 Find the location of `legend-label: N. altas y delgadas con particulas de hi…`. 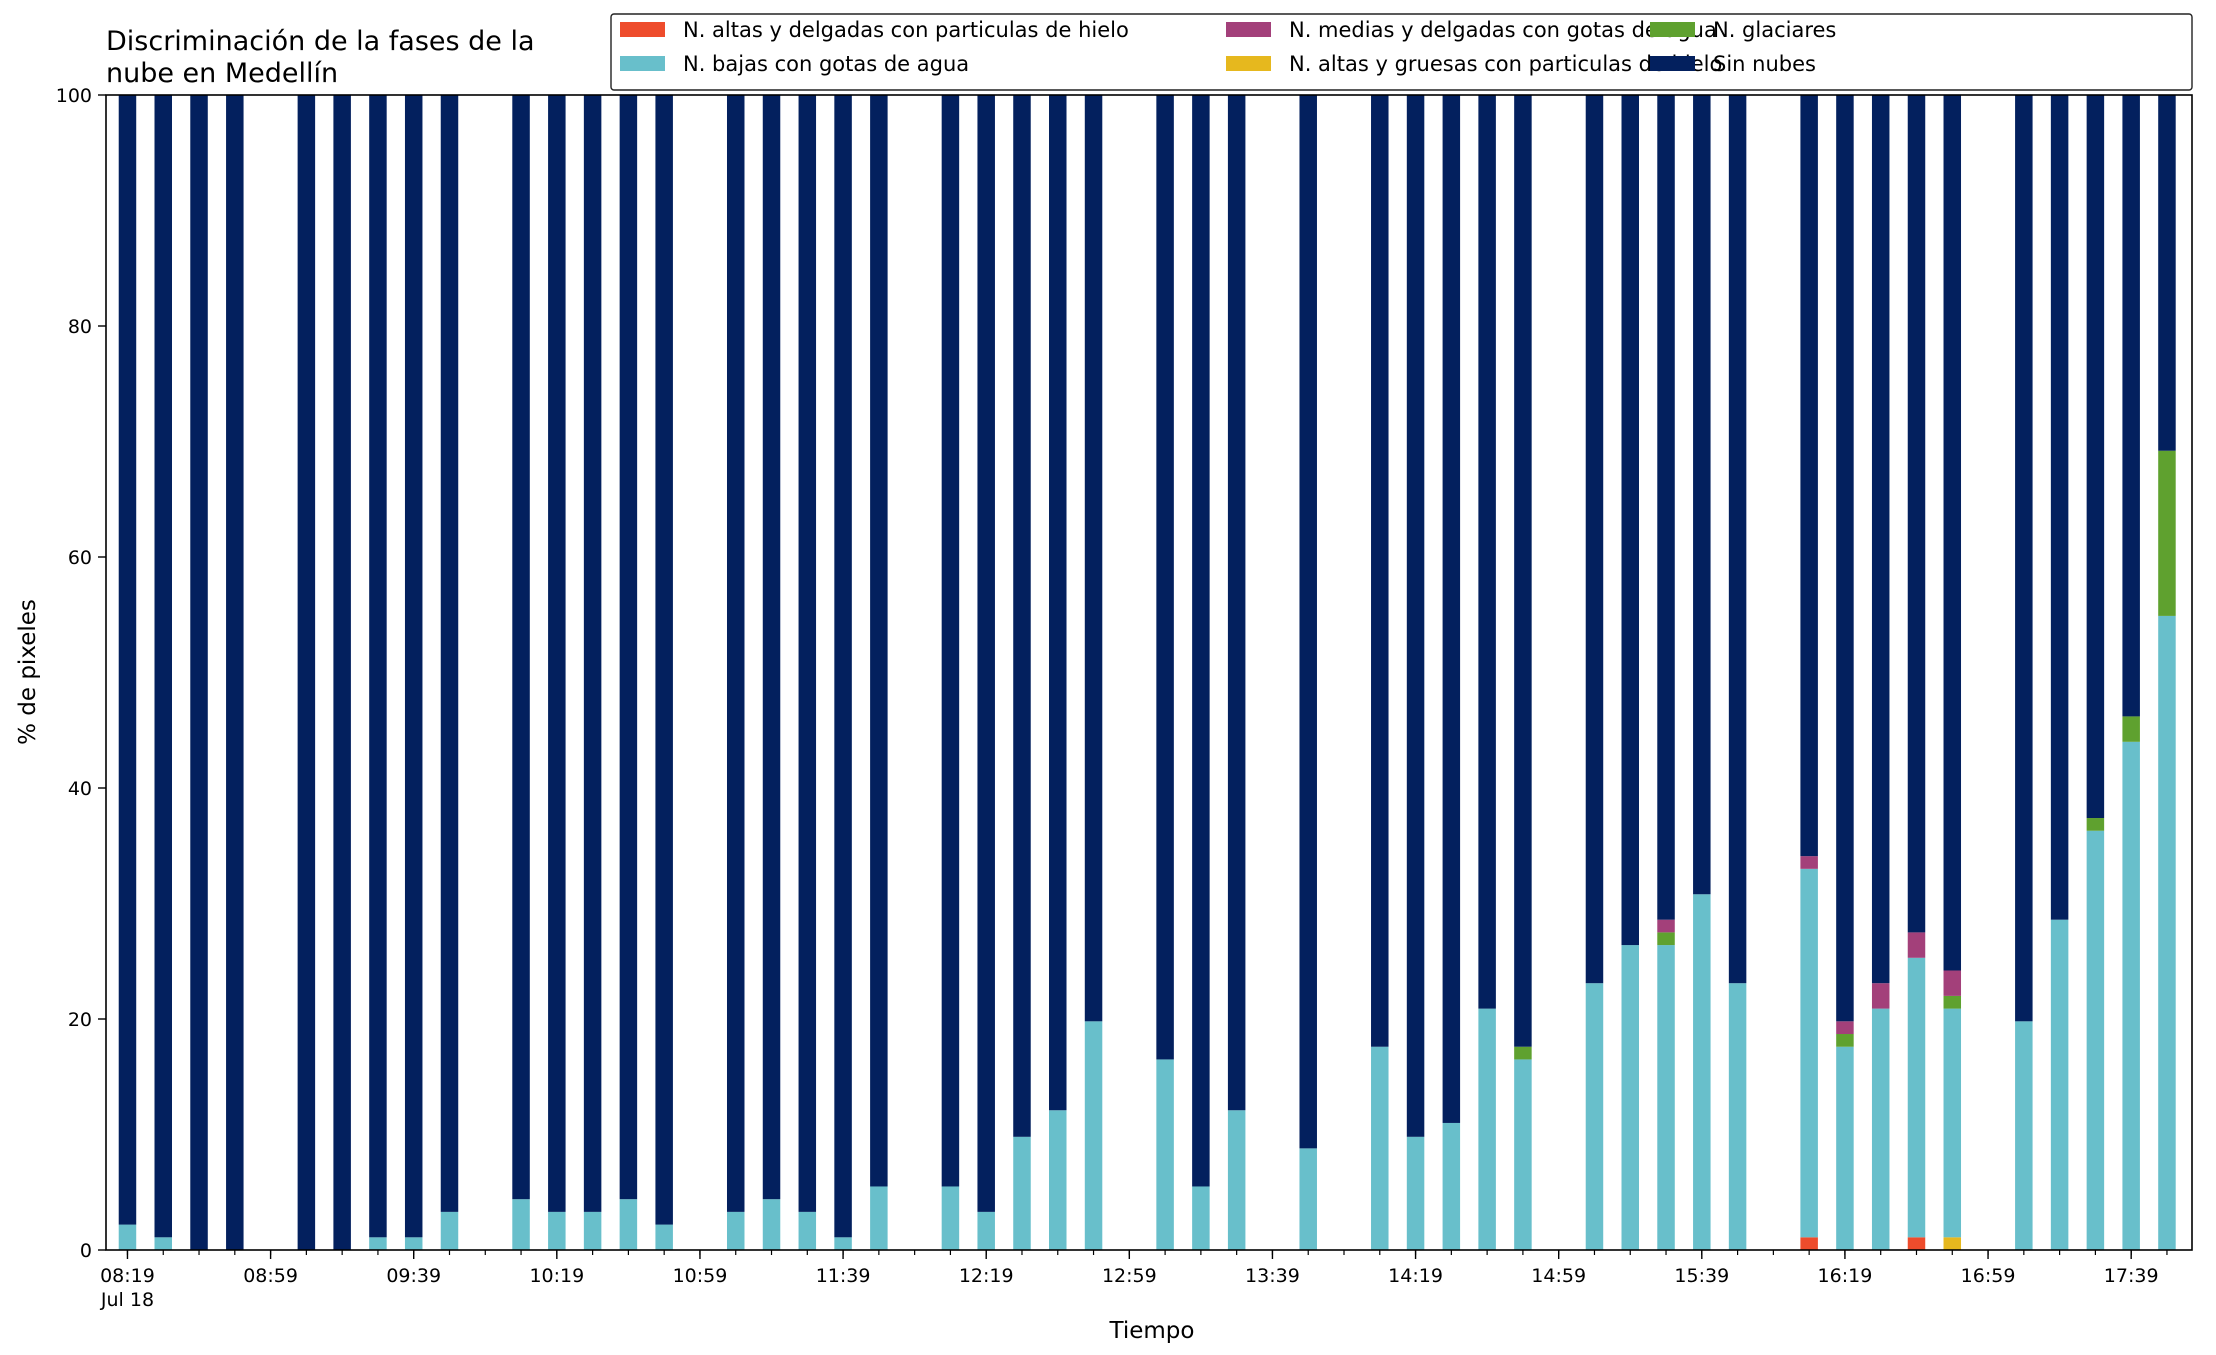

legend-label: N. altas y delgadas con particulas de hi… is located at coordinates (906, 30).